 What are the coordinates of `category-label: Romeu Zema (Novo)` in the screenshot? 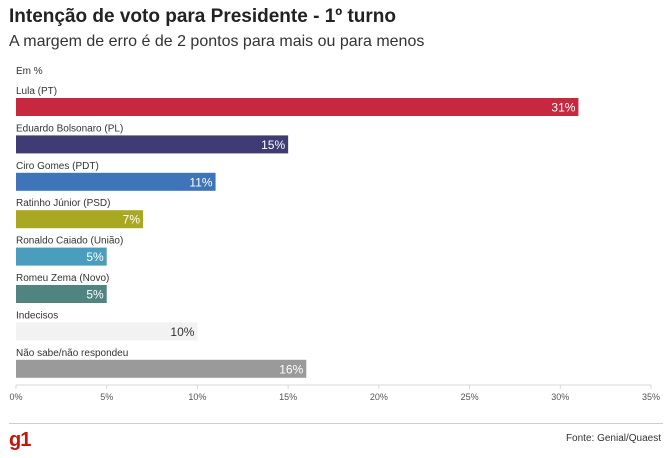 It's located at (62, 278).